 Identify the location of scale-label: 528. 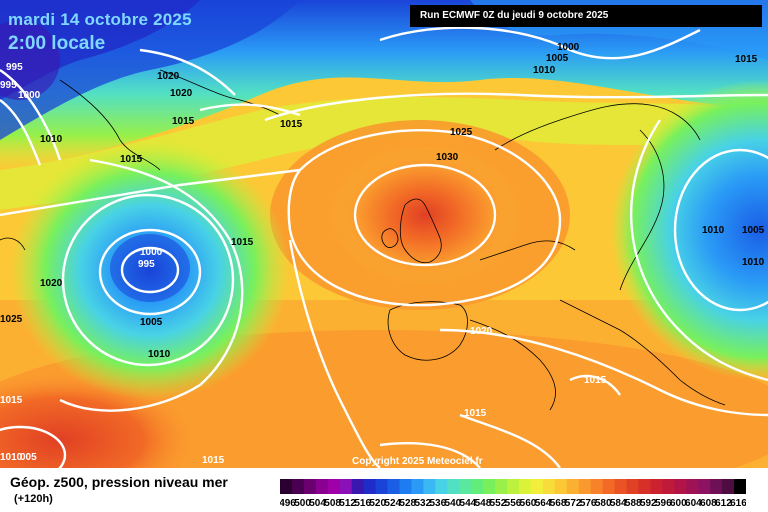
(407, 503).